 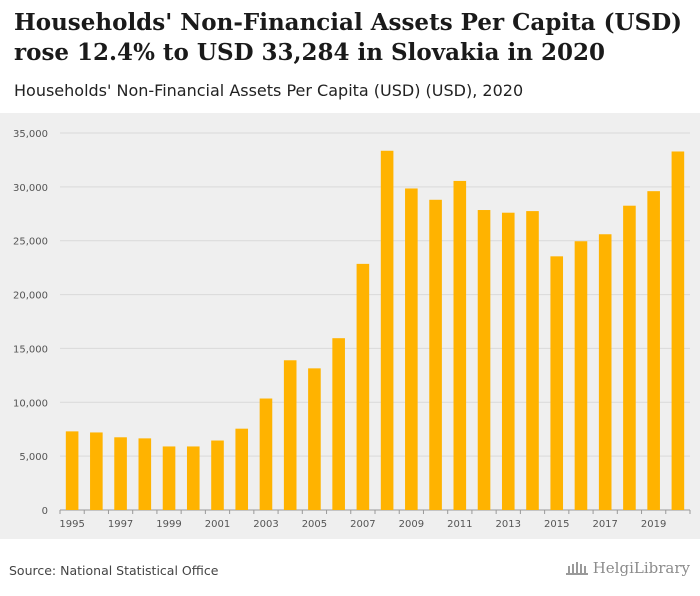 What do you see at coordinates (30, 296) in the screenshot?
I see `y-tick-label: 20,000` at bounding box center [30, 296].